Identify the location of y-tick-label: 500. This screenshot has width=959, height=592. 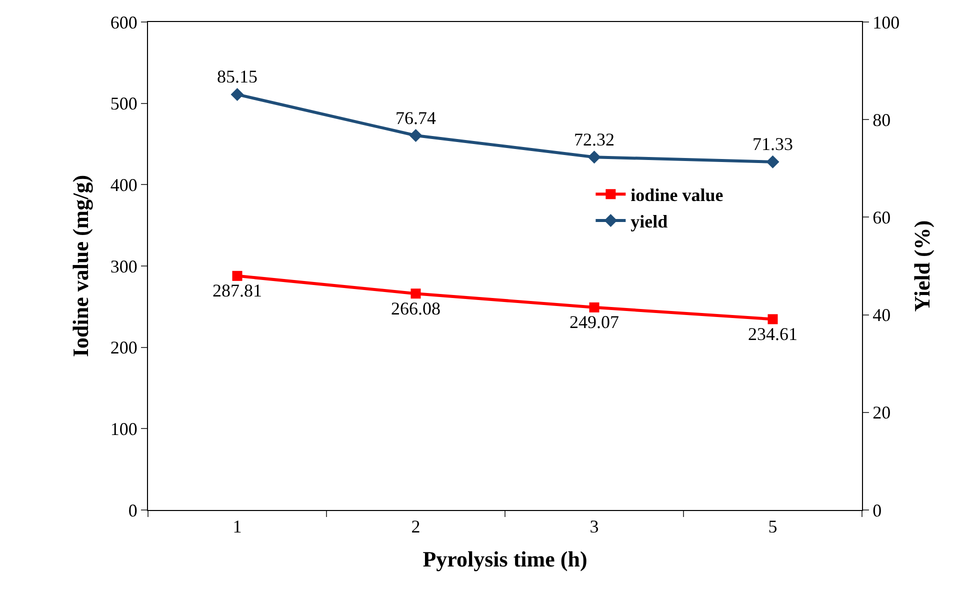
(124, 104).